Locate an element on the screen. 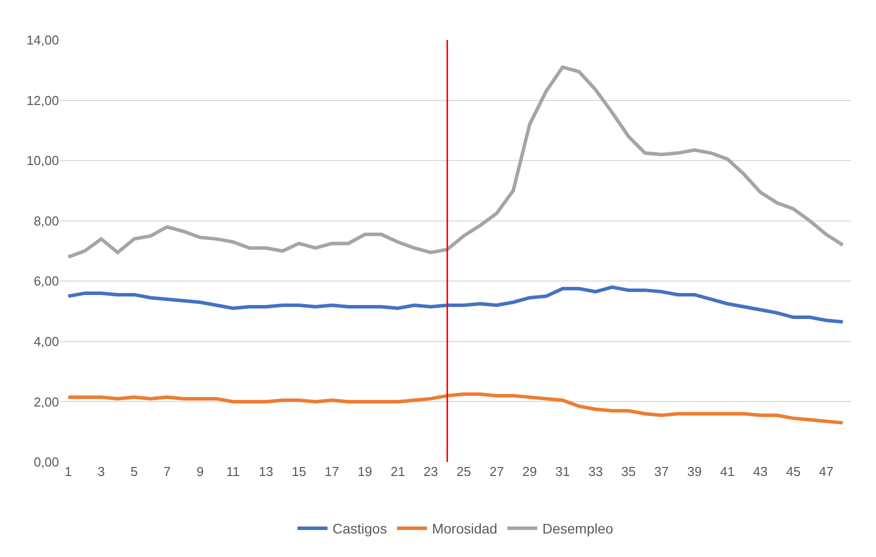 This screenshot has height=557, width=876. x-tick-label: 15 is located at coordinates (299, 471).